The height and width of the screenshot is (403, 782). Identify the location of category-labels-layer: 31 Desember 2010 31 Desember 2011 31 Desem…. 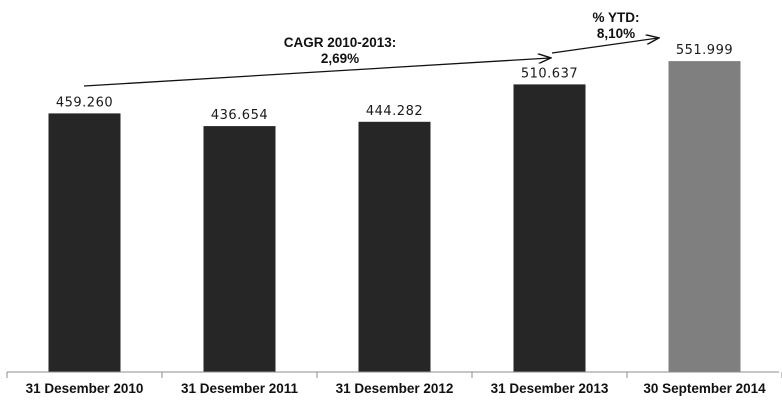
(396, 388).